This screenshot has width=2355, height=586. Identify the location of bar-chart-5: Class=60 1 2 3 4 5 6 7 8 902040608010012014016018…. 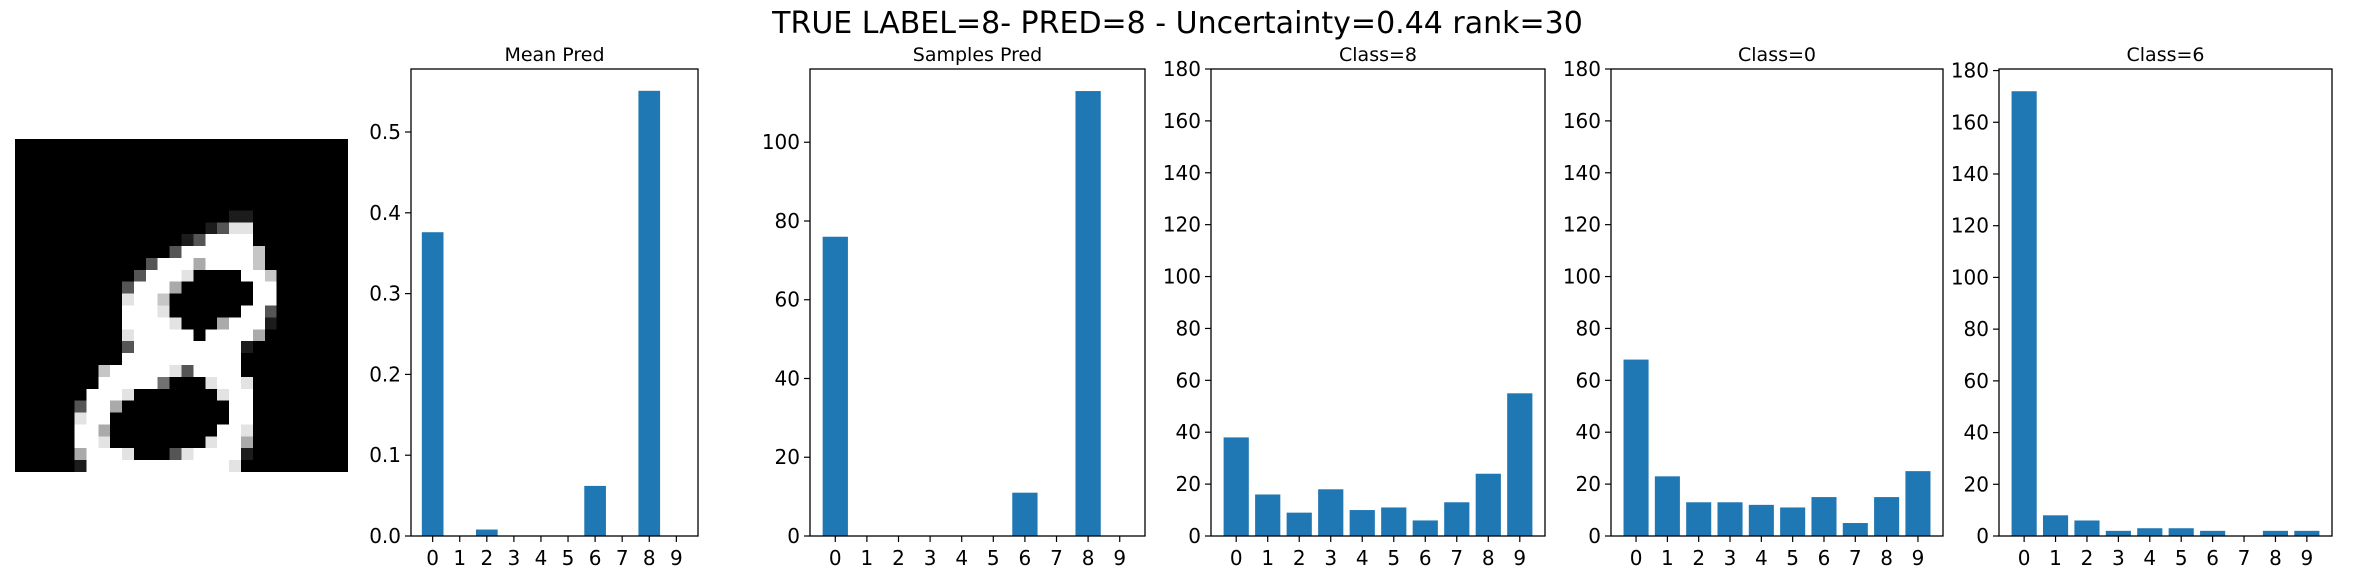
(2142, 307).